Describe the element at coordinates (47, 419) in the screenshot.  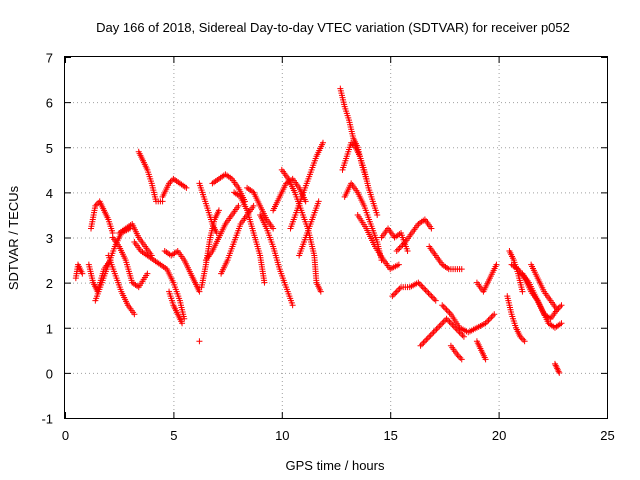
I see `y-tick-label: -1` at that location.